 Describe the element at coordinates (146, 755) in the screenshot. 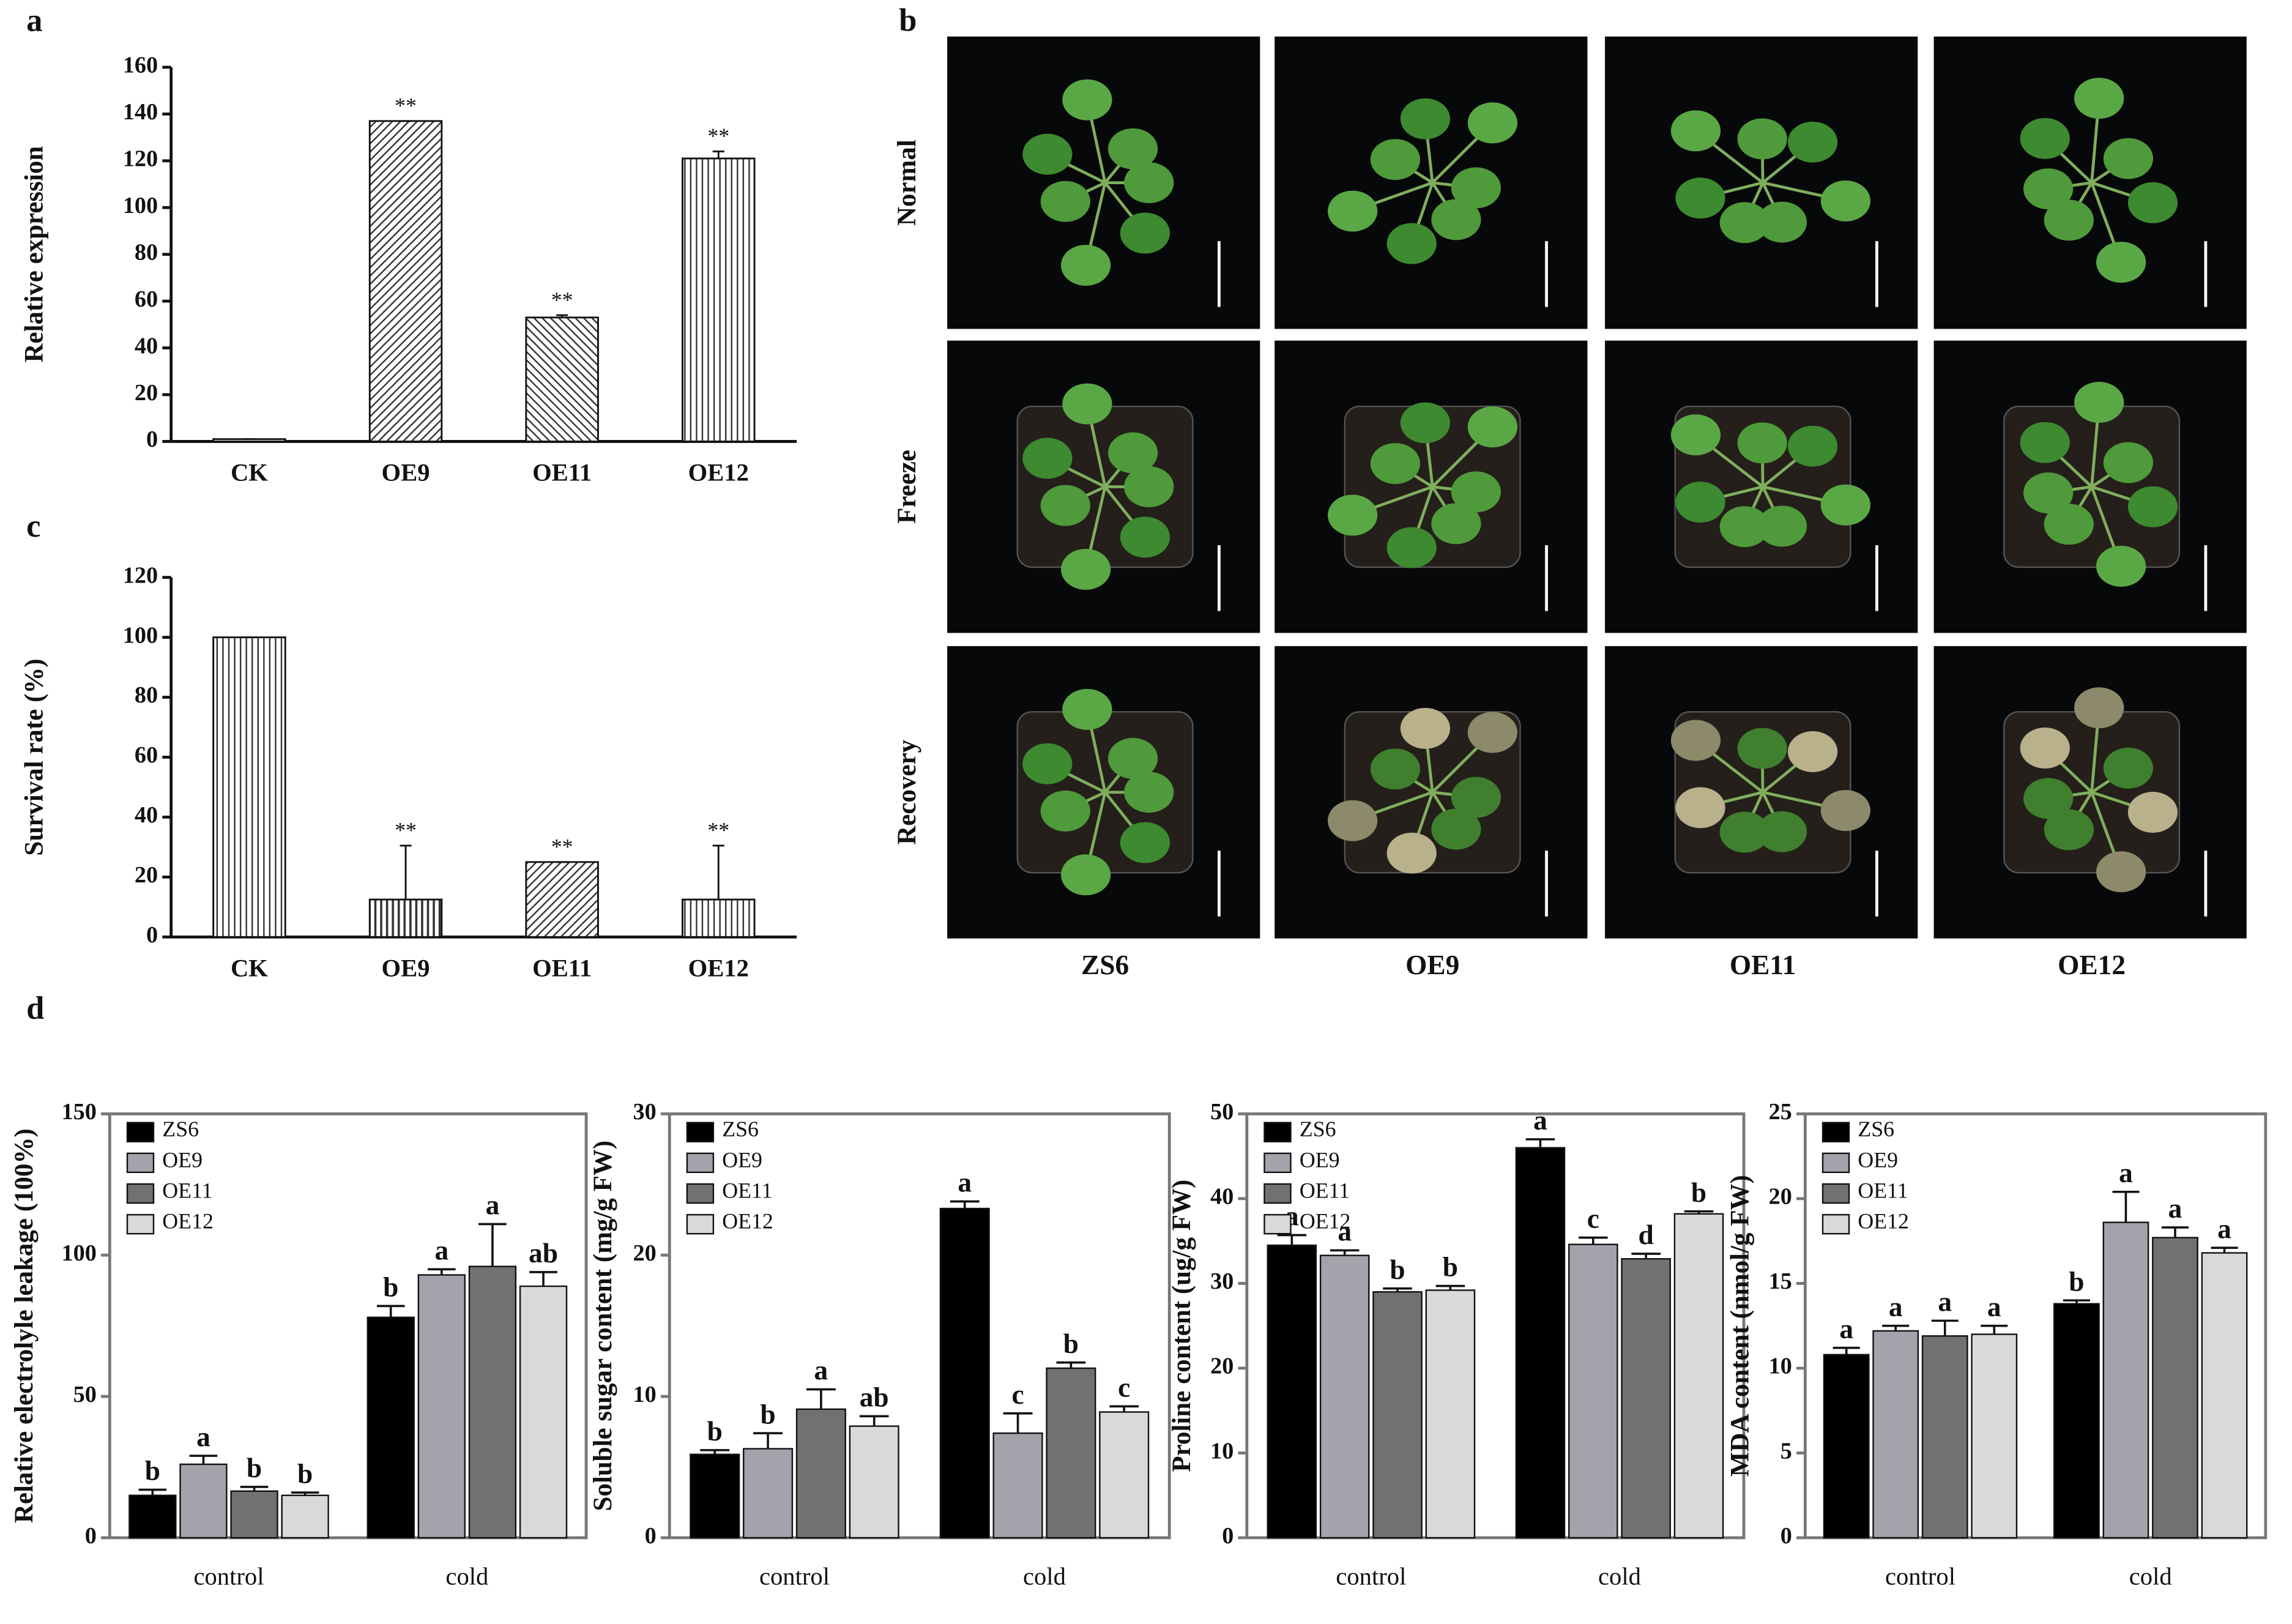

I see `y-tick-label: 60` at that location.